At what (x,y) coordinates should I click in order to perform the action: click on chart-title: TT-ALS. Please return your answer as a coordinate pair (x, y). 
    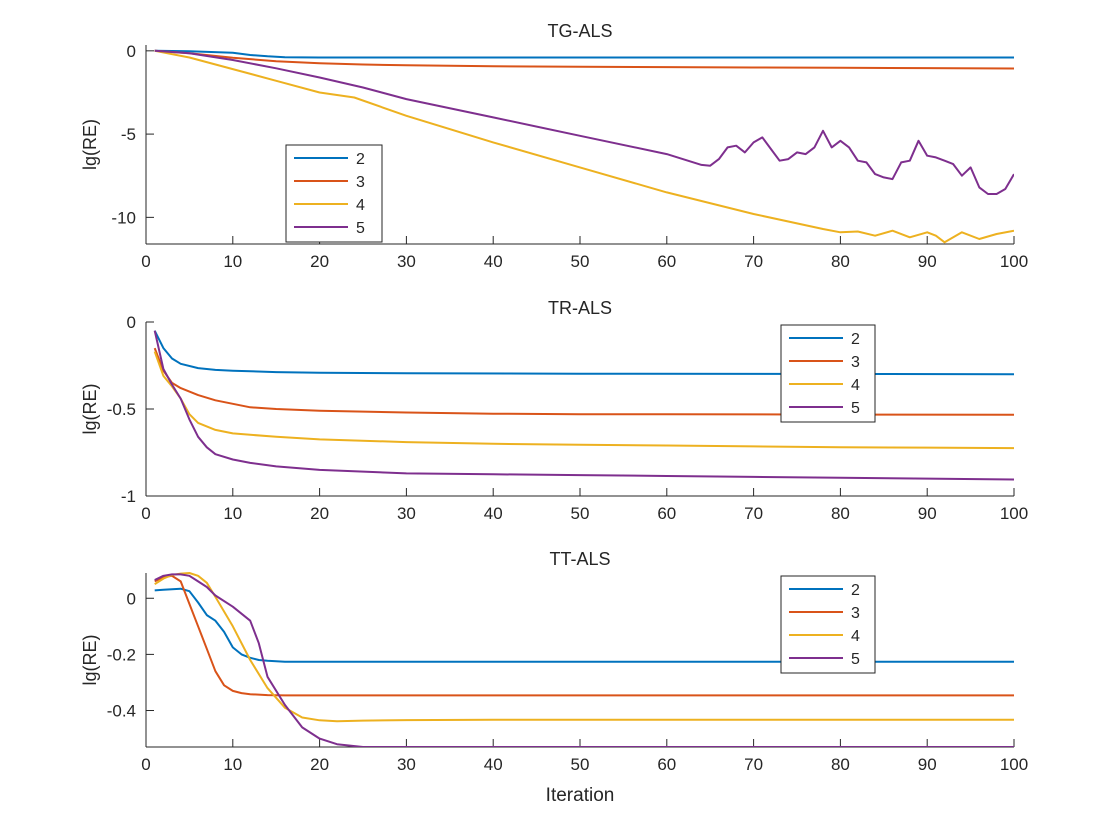
    Looking at the image, I should click on (579, 559).